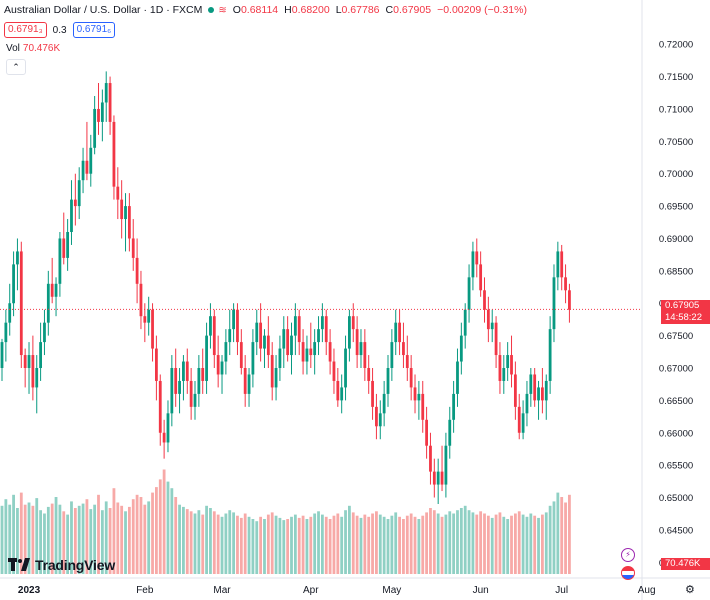  Describe the element at coordinates (690, 590) in the screenshot. I see `gear-icon: ⚙` at that location.